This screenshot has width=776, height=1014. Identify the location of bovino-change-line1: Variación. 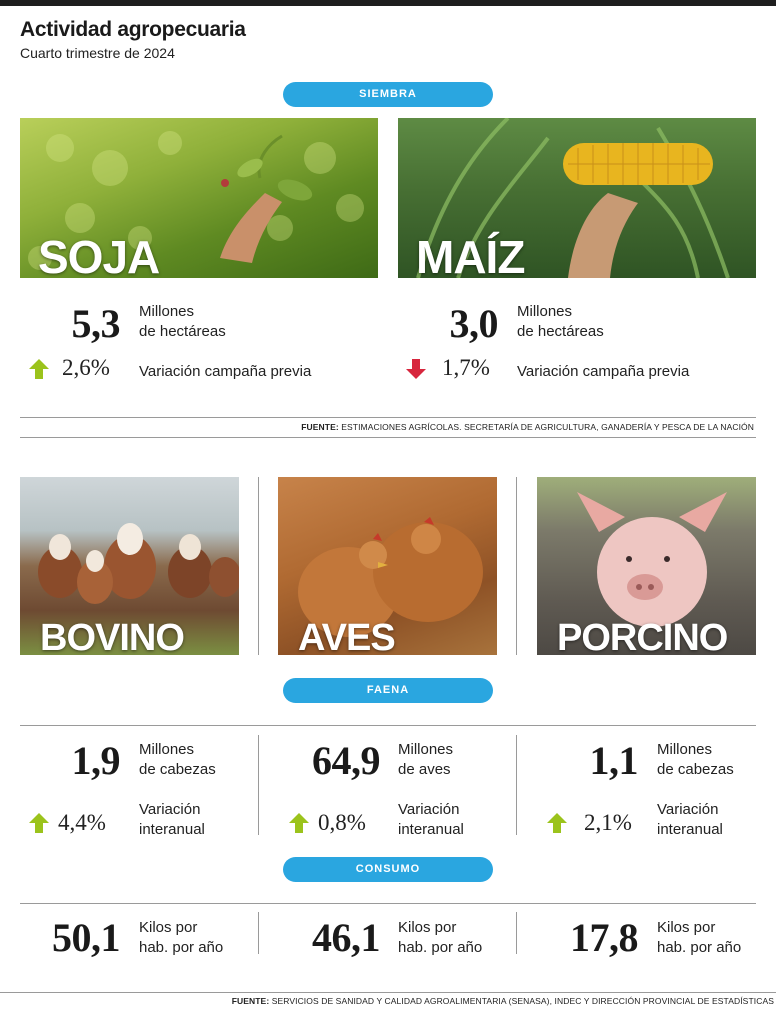
(170, 809).